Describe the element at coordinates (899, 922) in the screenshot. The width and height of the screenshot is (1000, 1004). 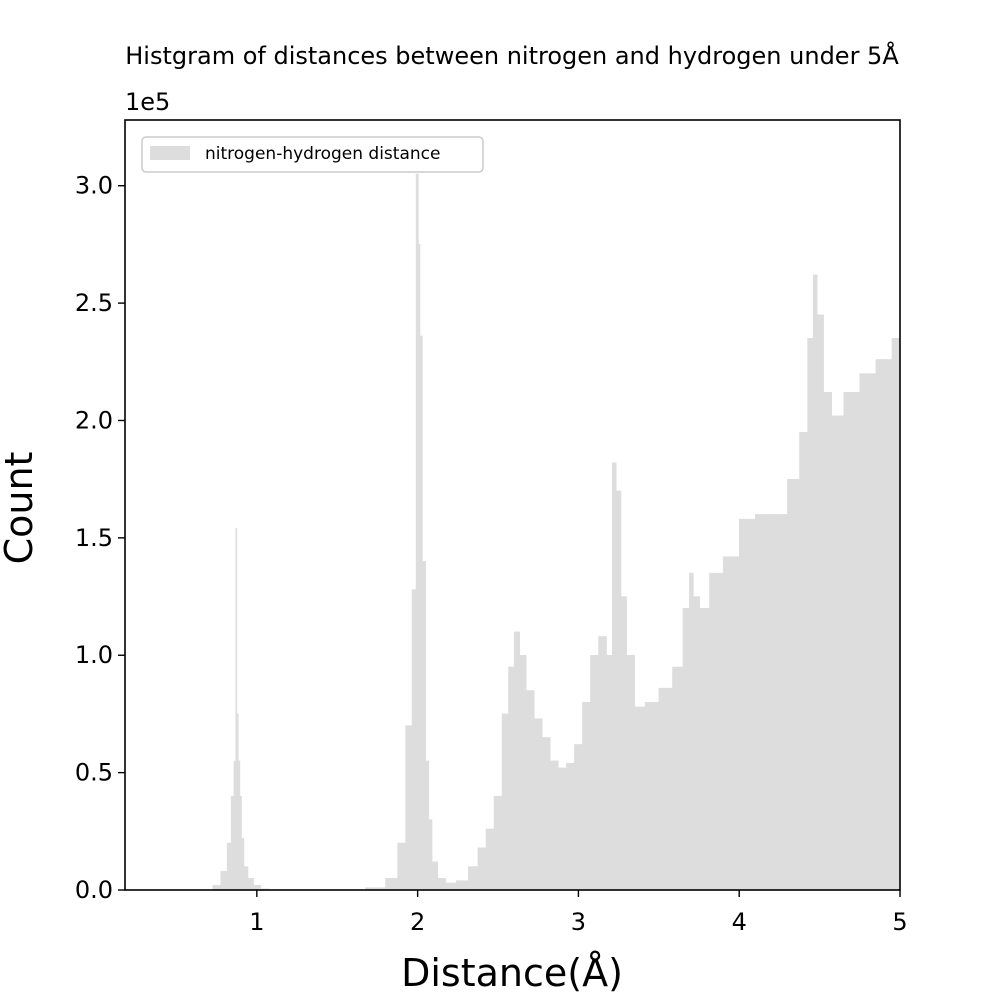
I see `x-tick-label: 5` at that location.